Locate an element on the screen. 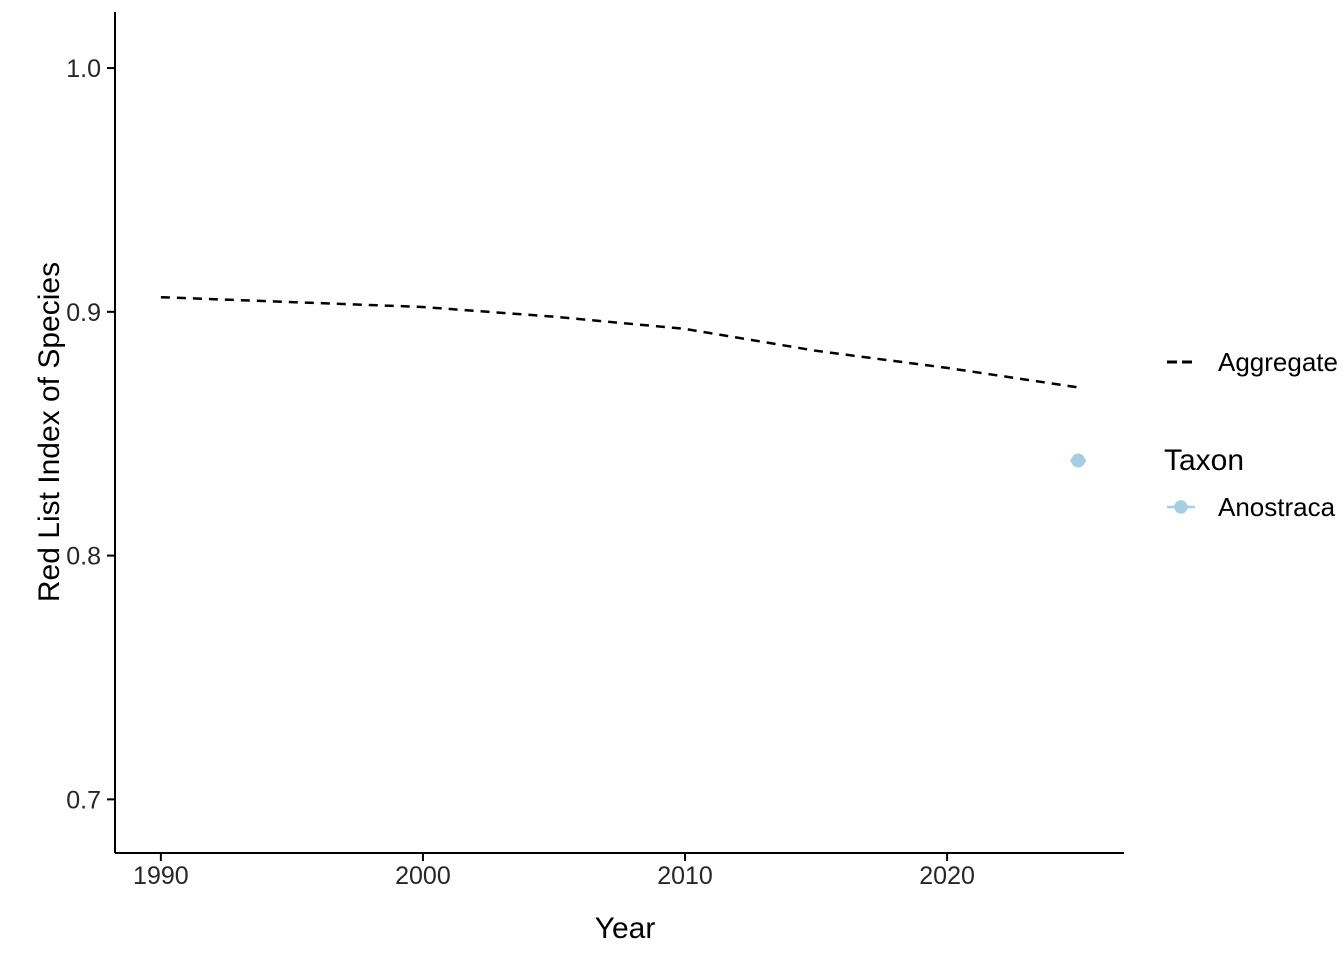 This screenshot has height=960, width=1344. legend-group-title: Taxon is located at coordinates (1204, 460).